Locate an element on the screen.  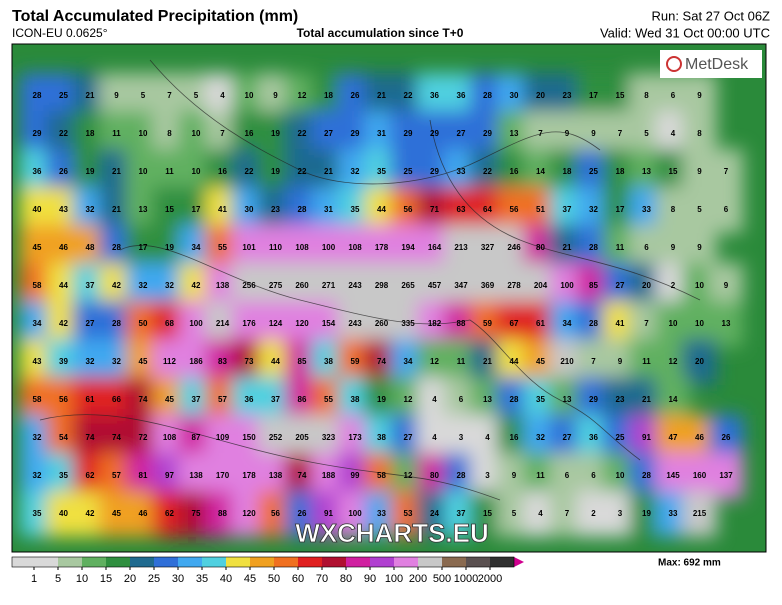
grid-label: 16 is located at coordinates (222, 171).